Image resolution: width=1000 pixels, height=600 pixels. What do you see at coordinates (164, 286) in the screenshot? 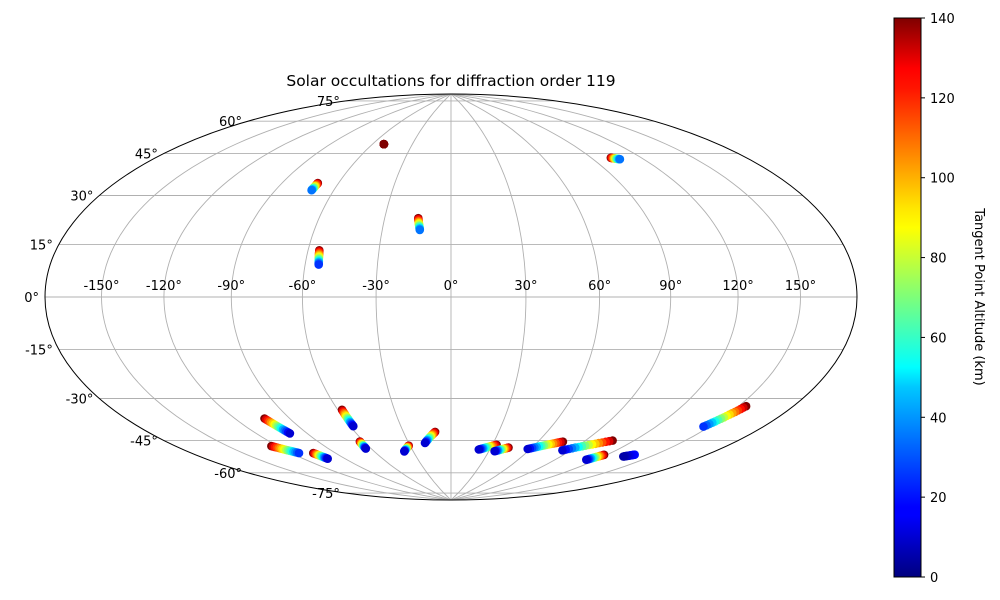
I see `lon-tick-label: -120°` at bounding box center [164, 286].